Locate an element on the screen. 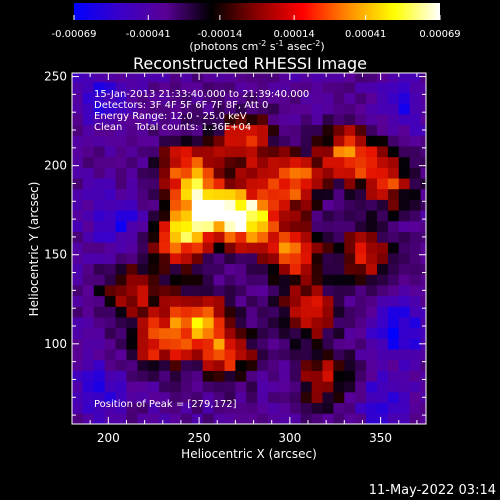 The height and width of the screenshot is (500, 500). x-tick-label: 300 is located at coordinates (289, 438).